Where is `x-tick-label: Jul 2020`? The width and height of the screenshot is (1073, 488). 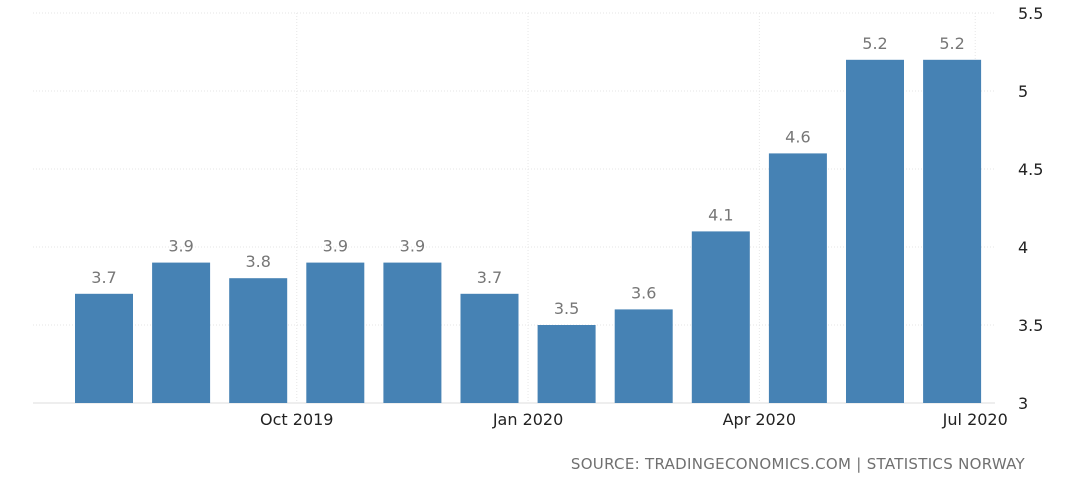
x-tick-label: Jul 2020 is located at coordinates (975, 419).